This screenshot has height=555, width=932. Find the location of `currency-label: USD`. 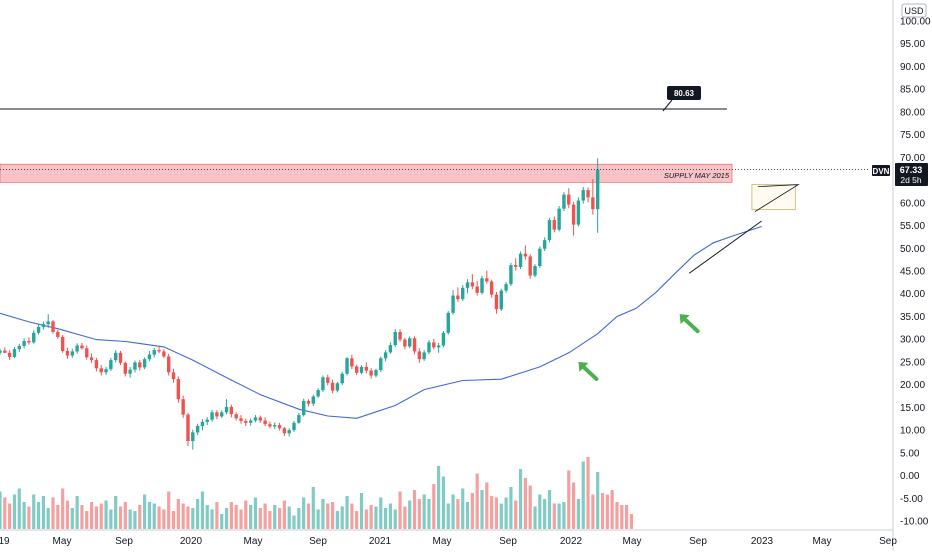

currency-label: USD is located at coordinates (914, 11).